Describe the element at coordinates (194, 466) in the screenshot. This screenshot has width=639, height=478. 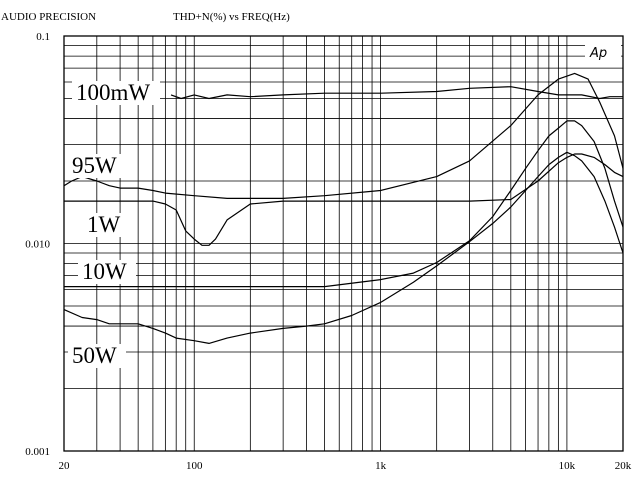
I see `x-tick-label: 100` at that location.